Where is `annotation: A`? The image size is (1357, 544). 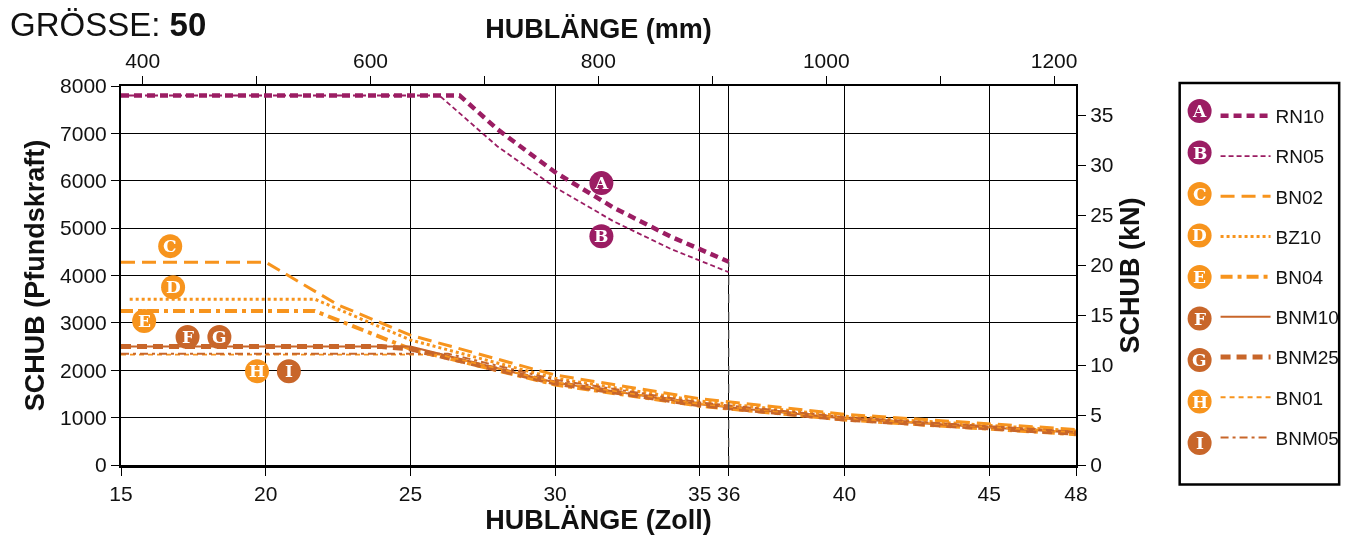
annotation: A is located at coordinates (601, 183).